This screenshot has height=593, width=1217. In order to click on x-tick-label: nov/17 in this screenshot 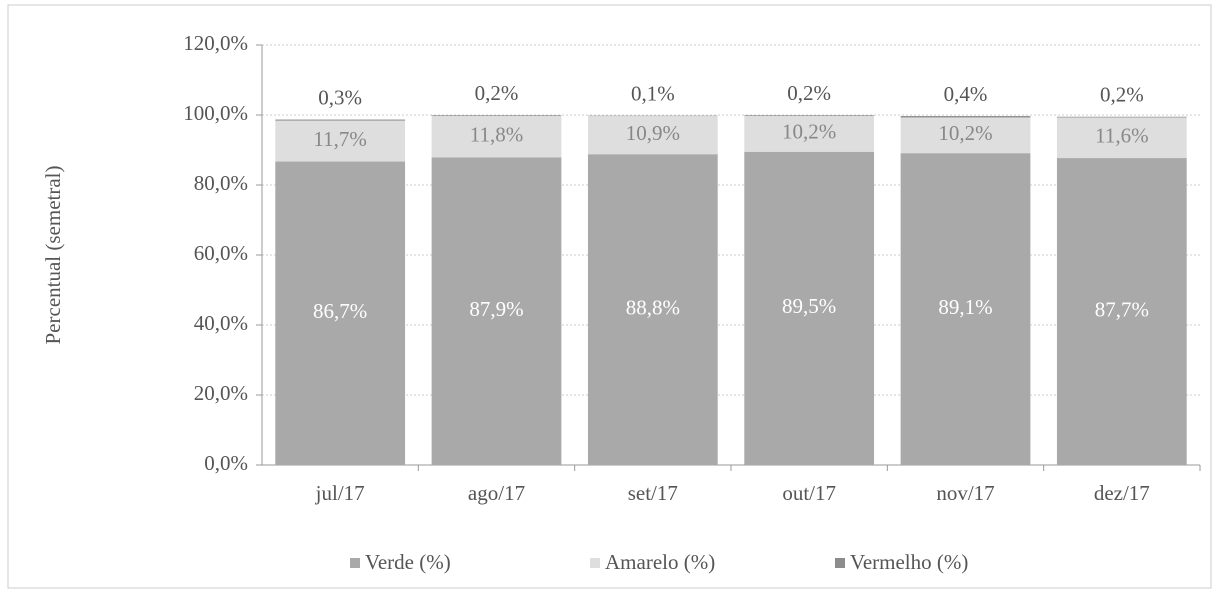, I will do `click(965, 493)`.